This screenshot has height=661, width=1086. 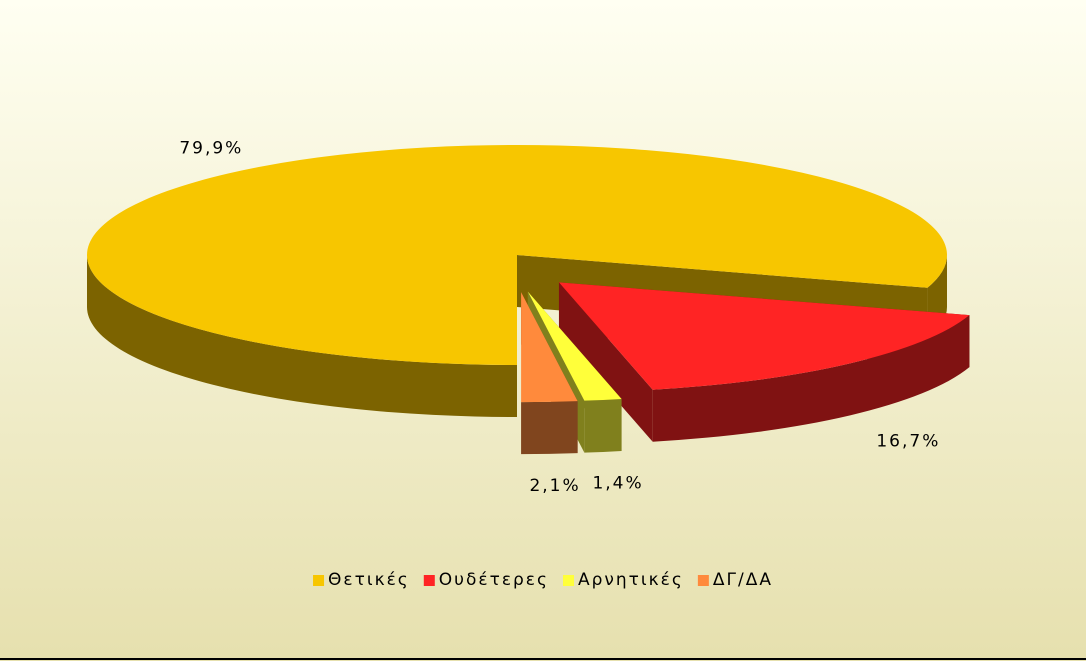 I want to click on legend-label: Θετικές, so click(x=369, y=580).